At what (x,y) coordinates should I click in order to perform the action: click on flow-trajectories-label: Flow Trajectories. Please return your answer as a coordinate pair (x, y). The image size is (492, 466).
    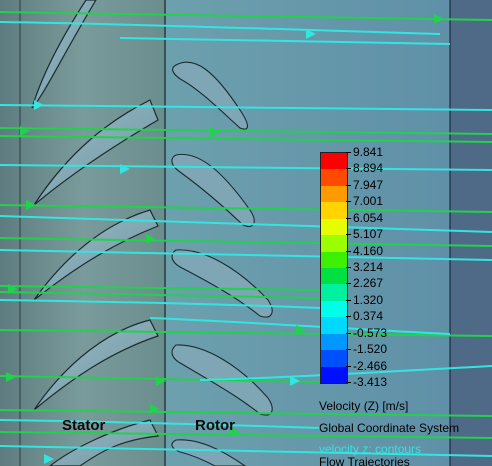
    Looking at the image, I should click on (364, 460).